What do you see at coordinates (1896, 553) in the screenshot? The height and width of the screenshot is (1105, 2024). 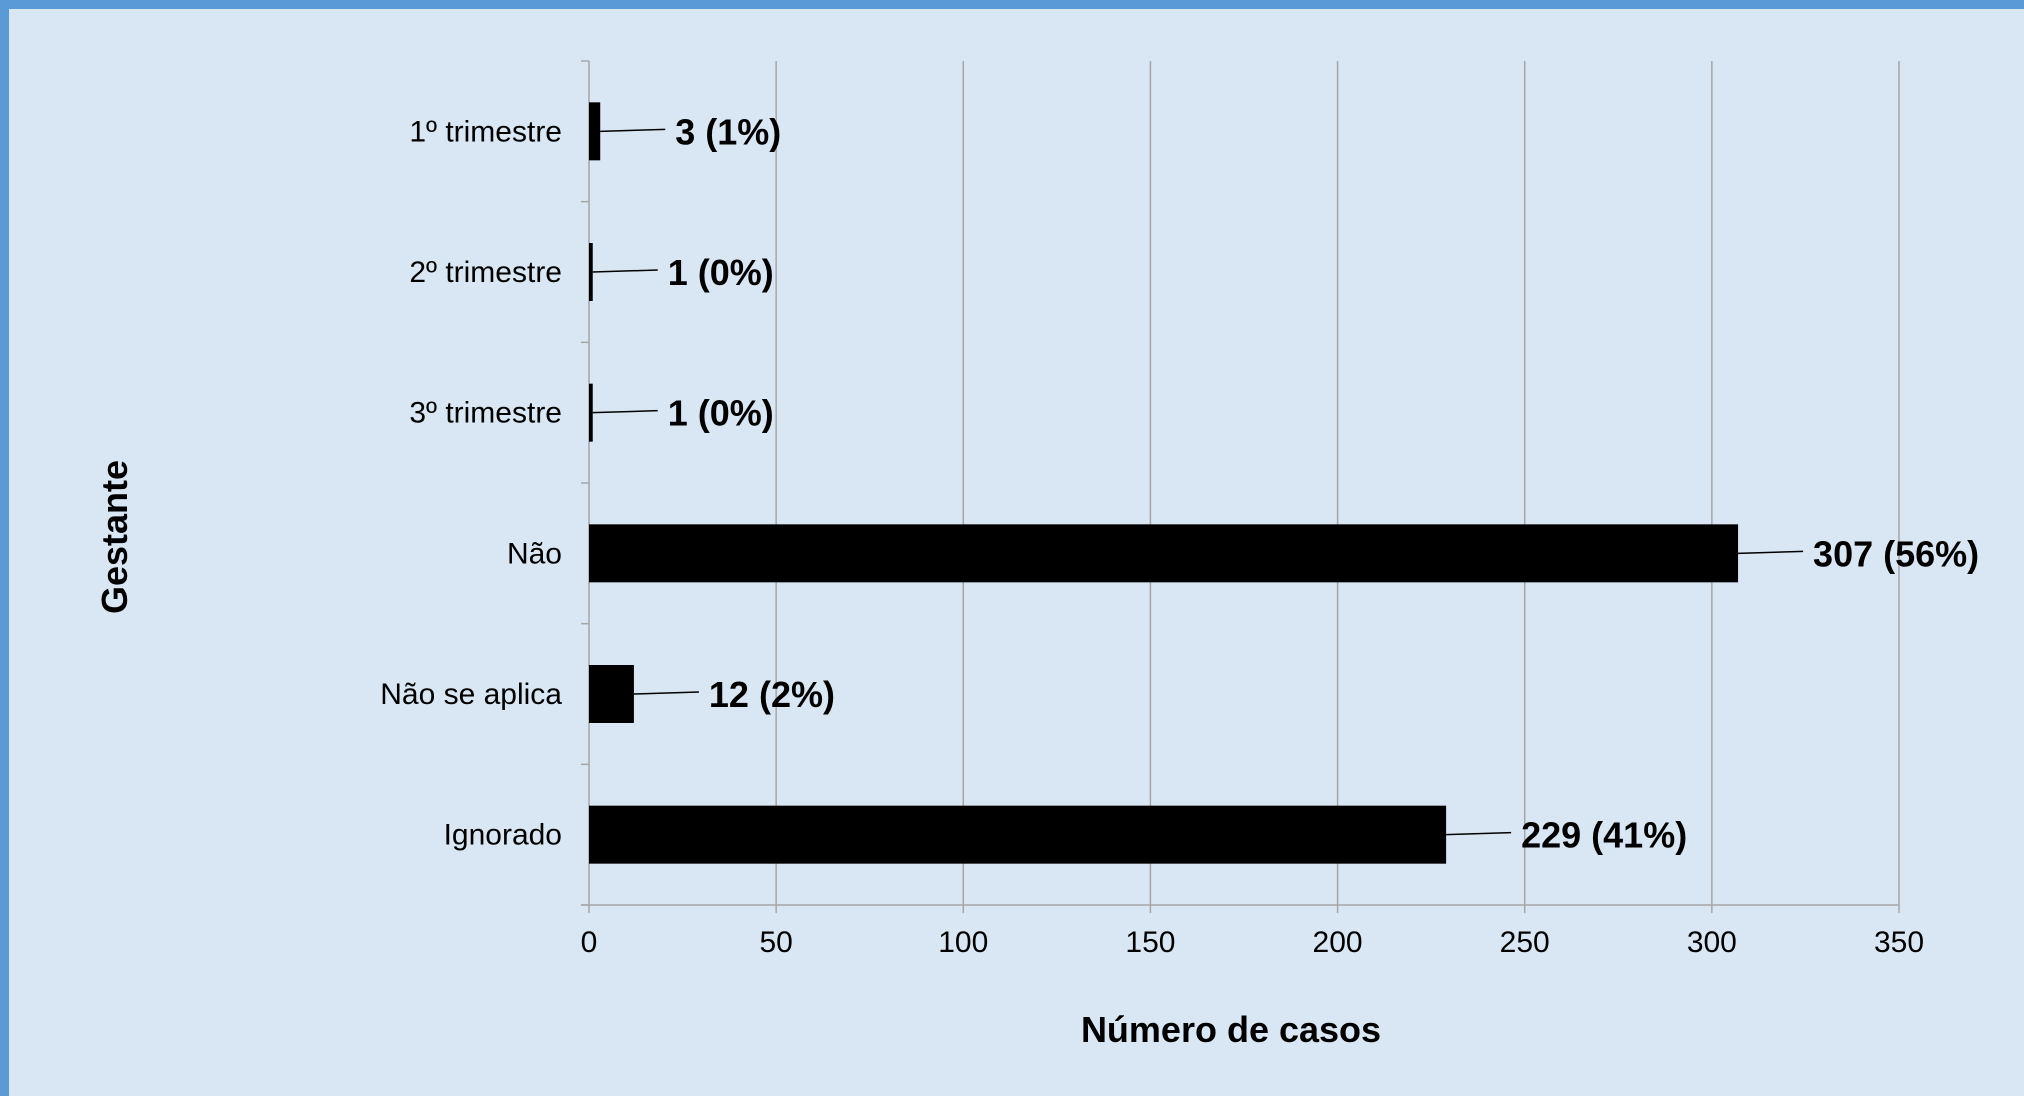 I see `data-label: 307 (56%)` at bounding box center [1896, 553].